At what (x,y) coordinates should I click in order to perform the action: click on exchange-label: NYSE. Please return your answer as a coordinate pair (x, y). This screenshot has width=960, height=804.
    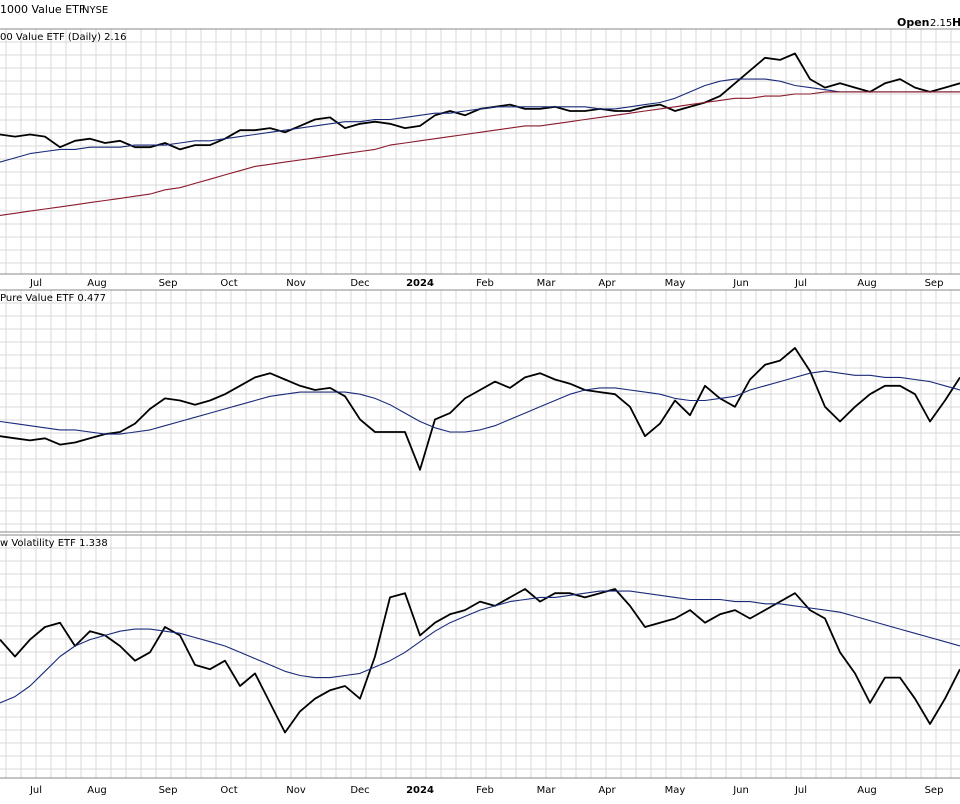
    Looking at the image, I should click on (95, 10).